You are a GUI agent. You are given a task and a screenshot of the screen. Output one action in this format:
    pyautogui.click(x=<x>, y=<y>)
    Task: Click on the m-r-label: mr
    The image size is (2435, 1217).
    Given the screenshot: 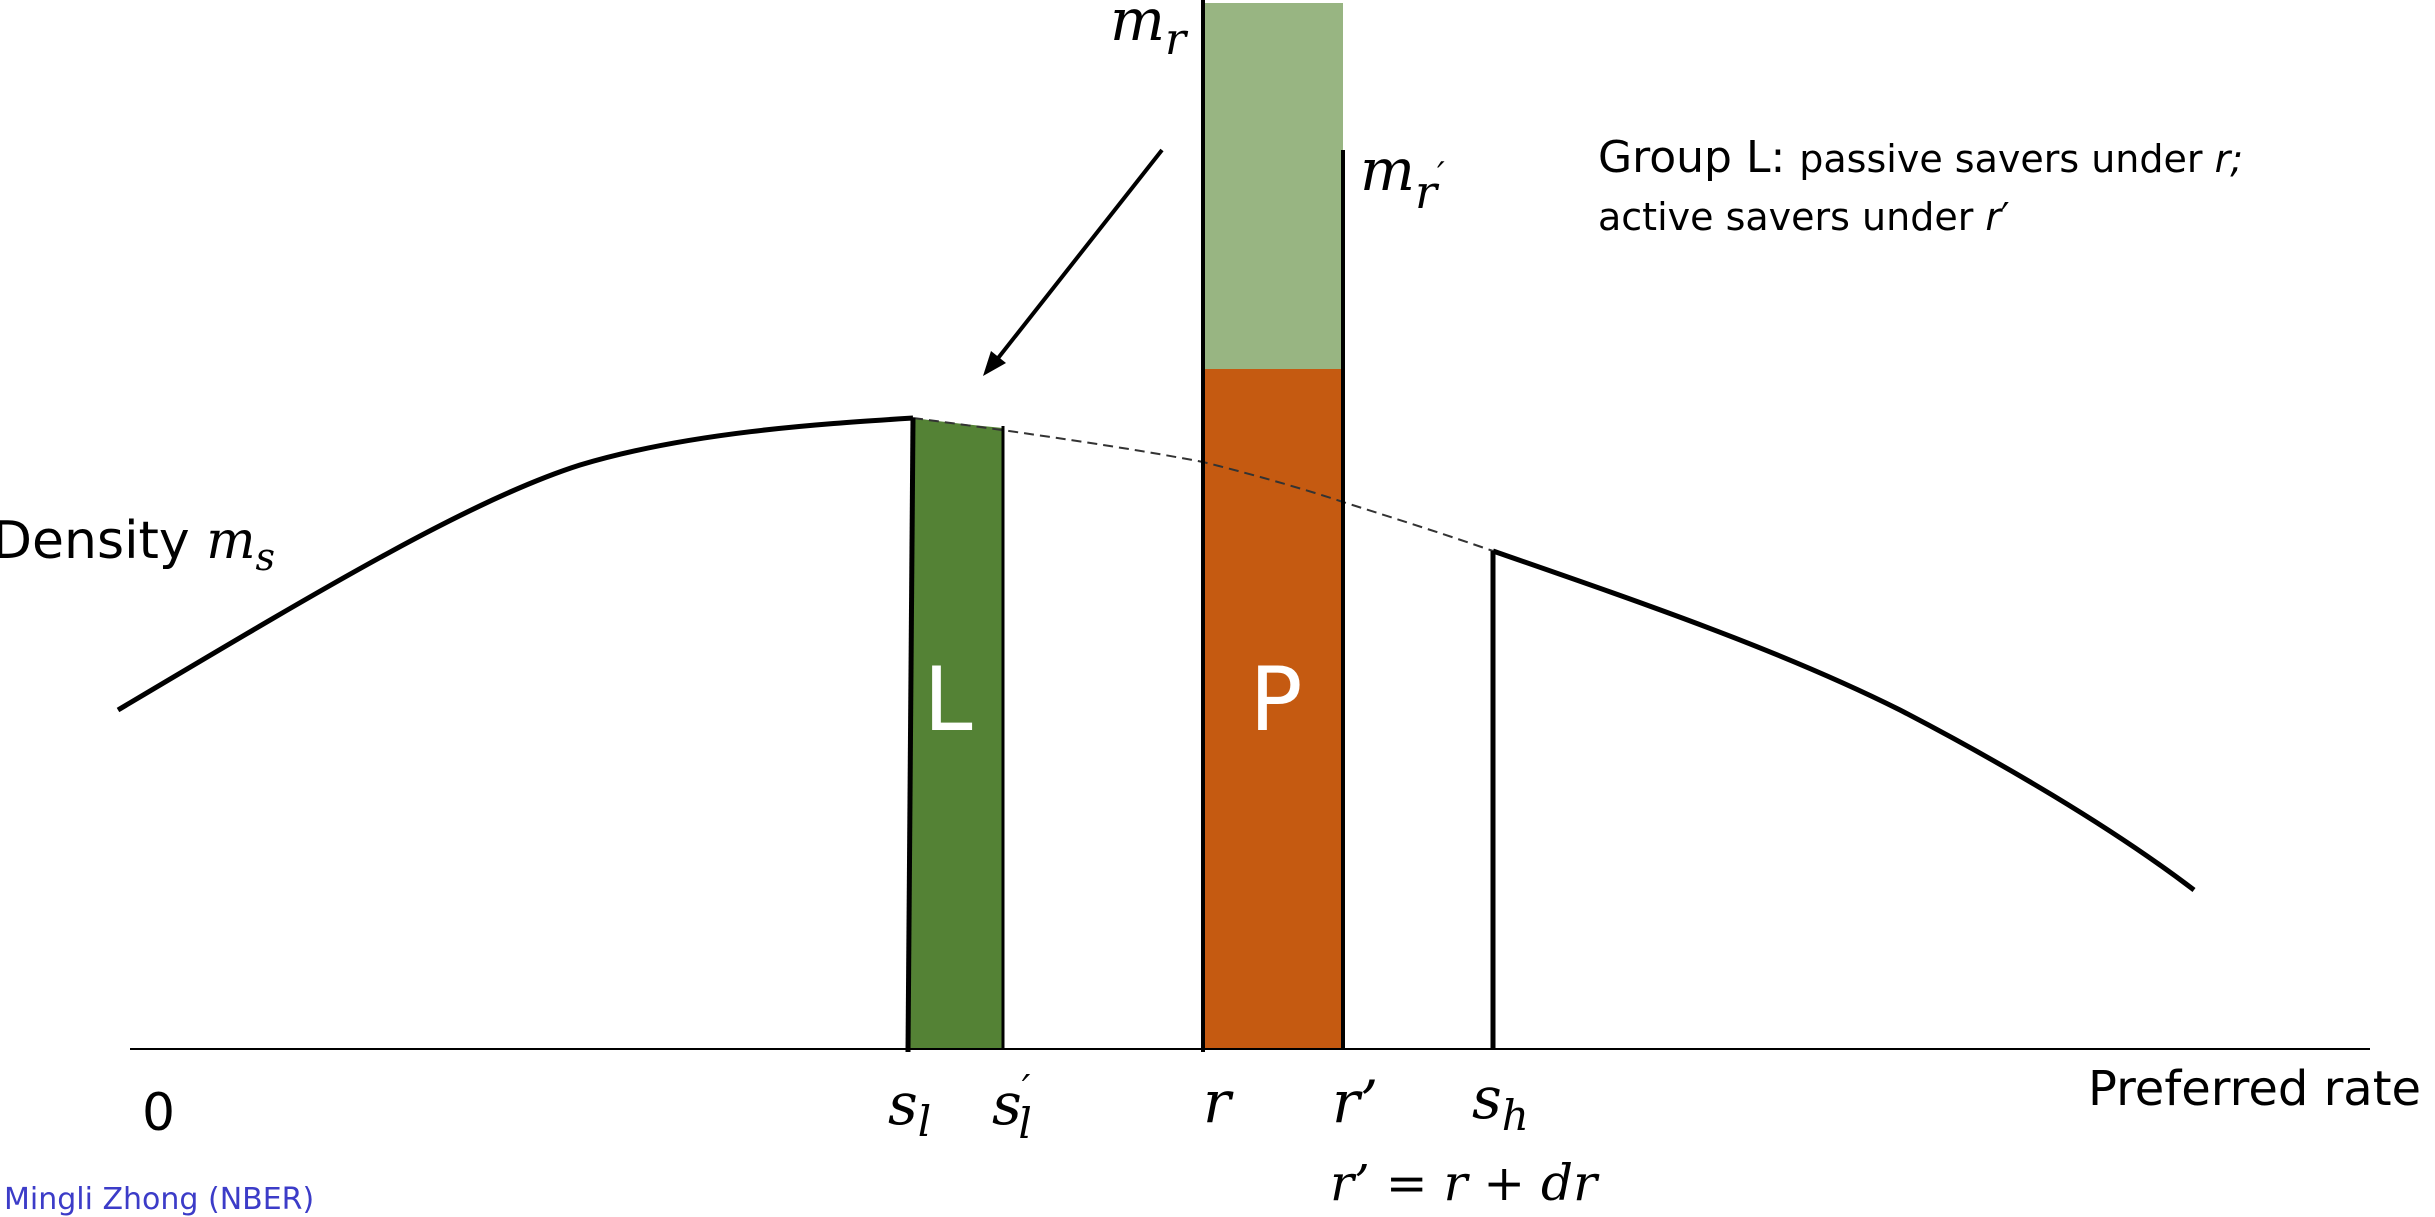 What is the action you would take?
    pyautogui.click(x=1149, y=32)
    